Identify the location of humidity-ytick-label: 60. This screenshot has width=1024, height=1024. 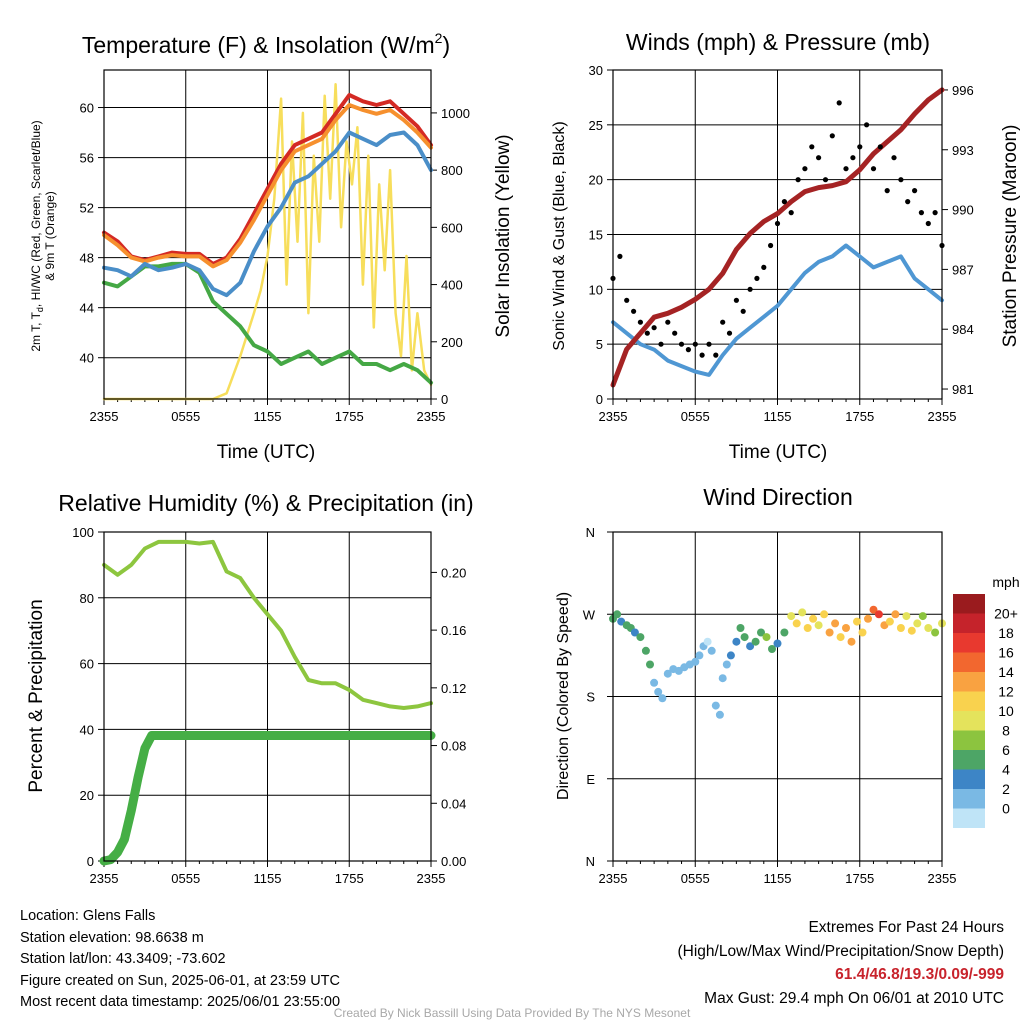
(87, 664).